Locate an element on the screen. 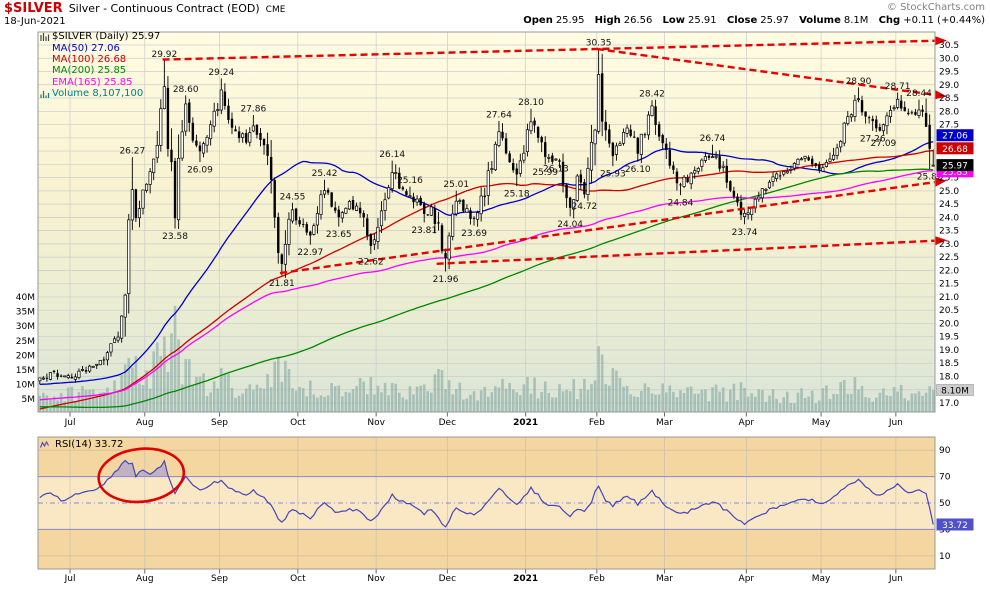 The image size is (990, 591). svg-text: Jul is located at coordinates (70, 579).